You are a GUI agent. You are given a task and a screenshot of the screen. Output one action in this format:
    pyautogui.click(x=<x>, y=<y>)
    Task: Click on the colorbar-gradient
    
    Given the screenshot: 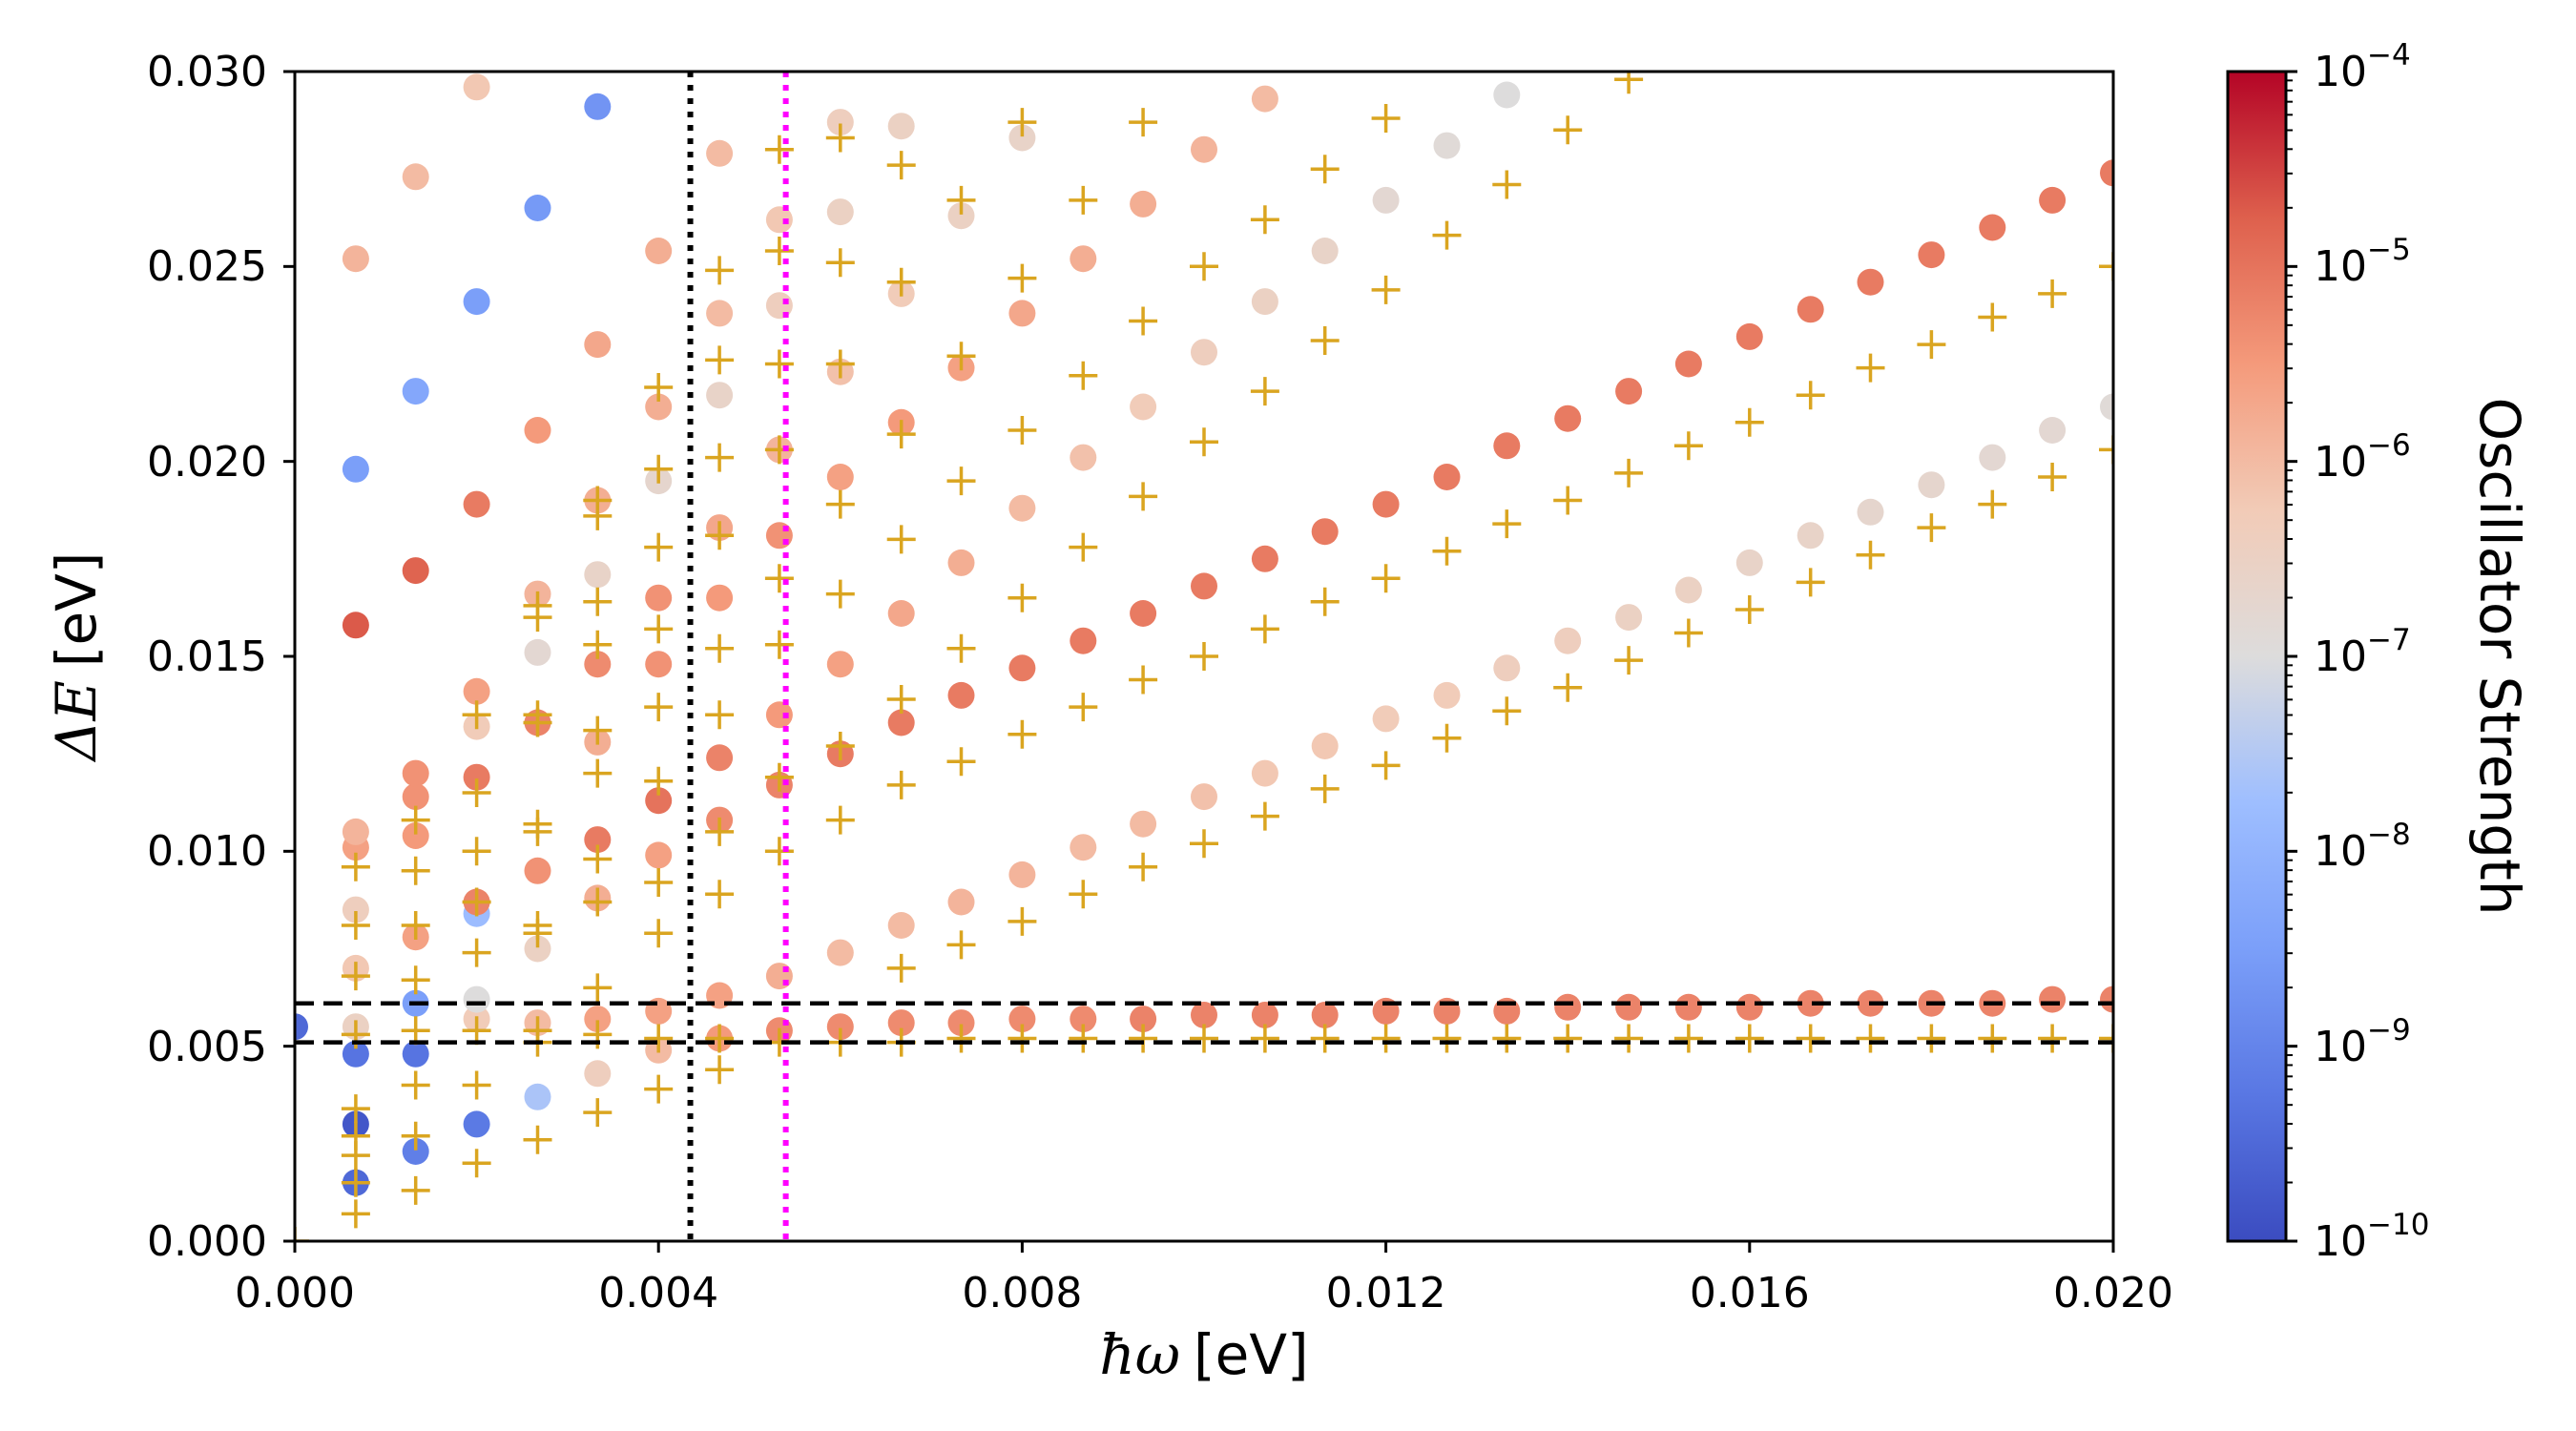 What is the action you would take?
    pyautogui.click(x=2257, y=656)
    